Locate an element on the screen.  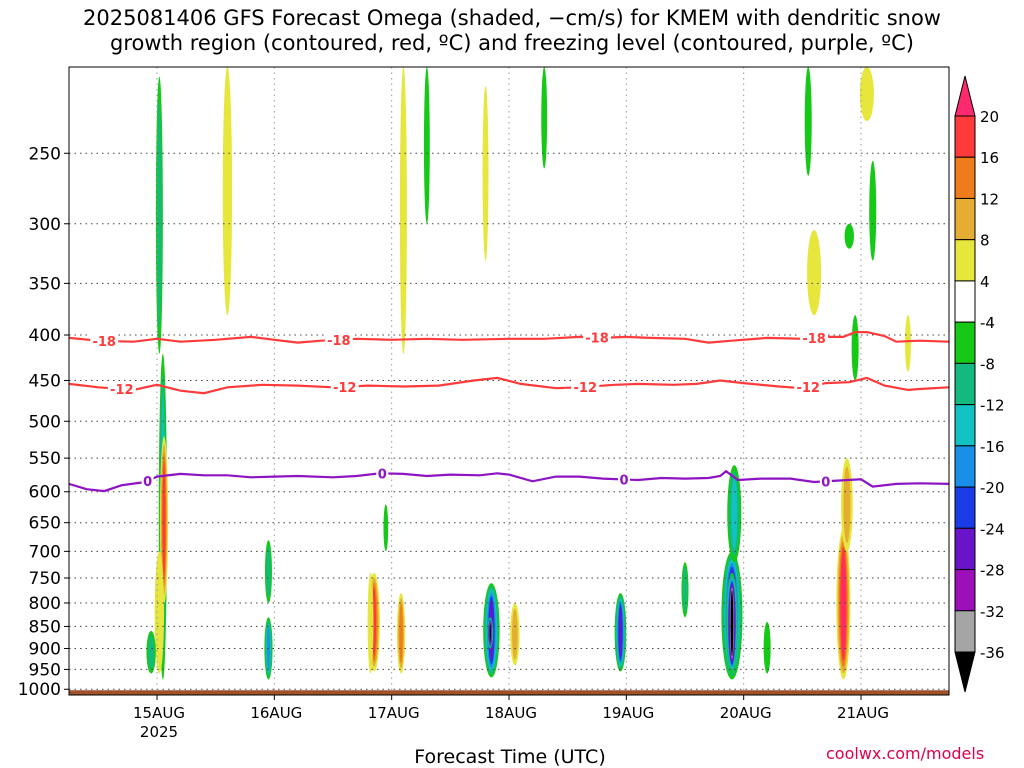
colorbar-label: -4 is located at coordinates (987, 323).